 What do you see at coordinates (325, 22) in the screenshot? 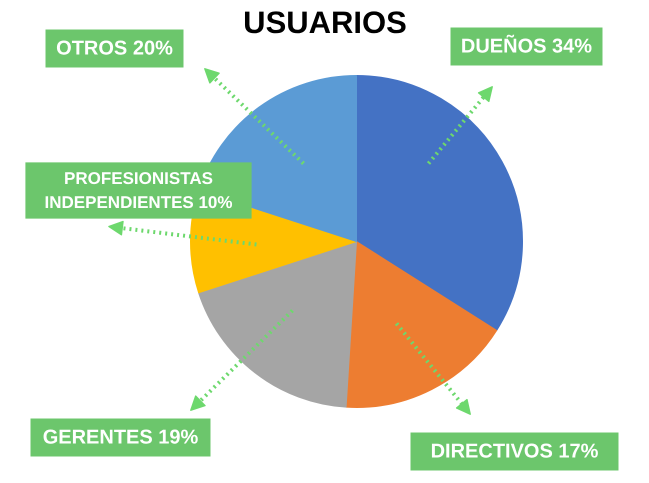
I see `chart-title: USUARIOS` at bounding box center [325, 22].